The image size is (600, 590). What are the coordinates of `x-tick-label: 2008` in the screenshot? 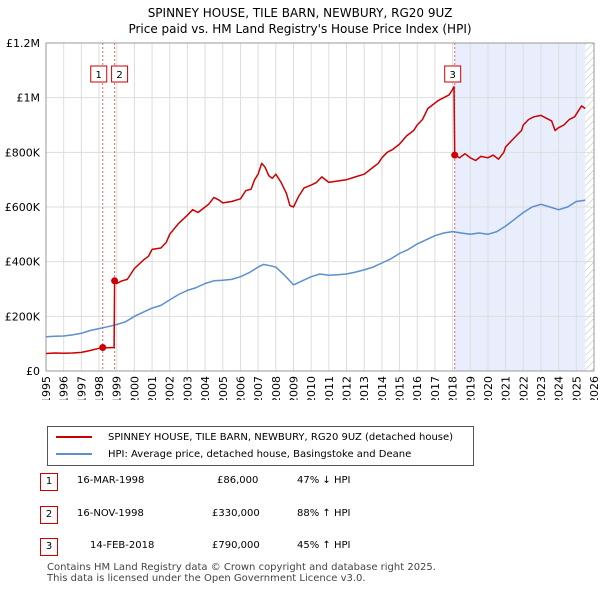 It's located at (276, 388).